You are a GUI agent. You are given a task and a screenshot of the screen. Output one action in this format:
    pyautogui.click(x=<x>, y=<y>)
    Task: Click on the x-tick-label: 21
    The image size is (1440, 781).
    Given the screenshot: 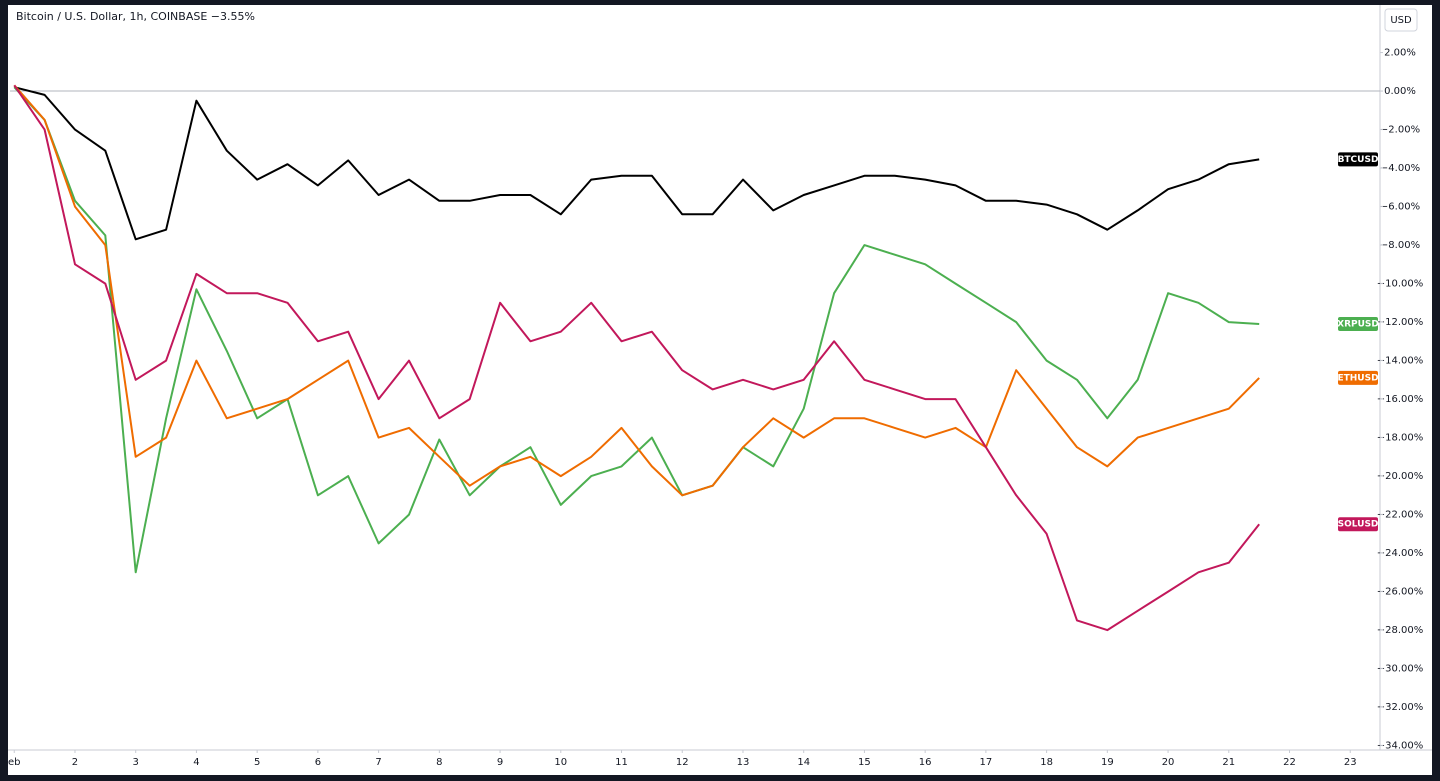 What is the action you would take?
    pyautogui.click(x=1228, y=762)
    